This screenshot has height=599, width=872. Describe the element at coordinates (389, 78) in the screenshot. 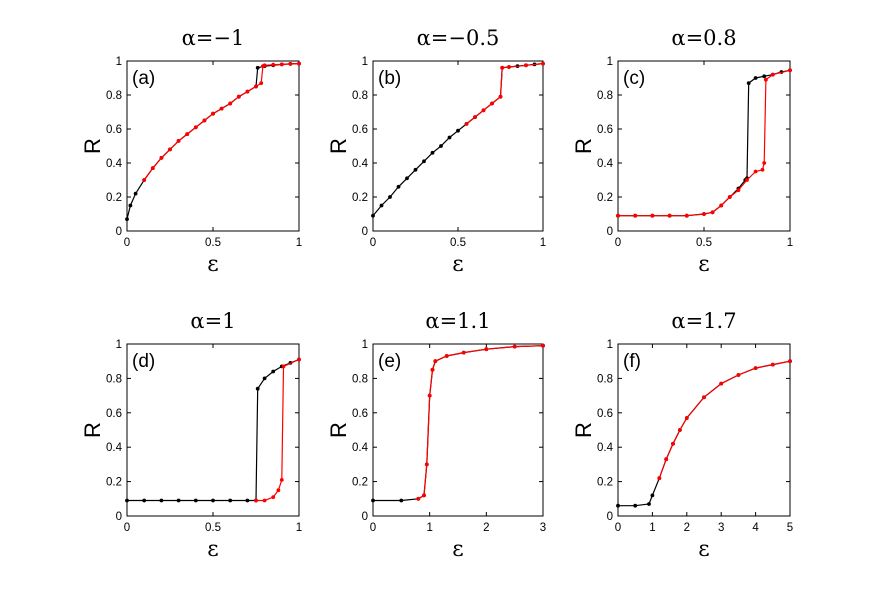

I see `panel-label: (b)` at that location.